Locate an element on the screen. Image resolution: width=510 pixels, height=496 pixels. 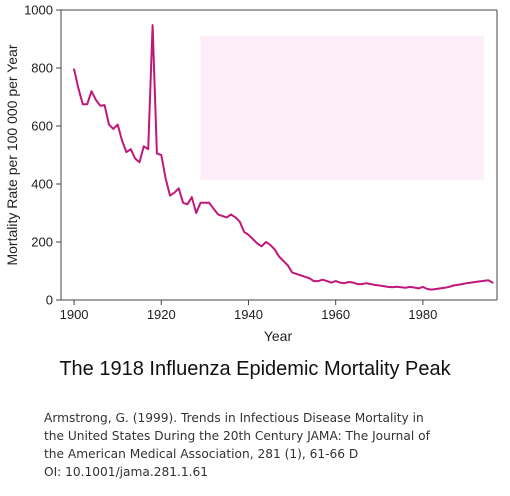
x-tick-label: 1920 is located at coordinates (161, 314).